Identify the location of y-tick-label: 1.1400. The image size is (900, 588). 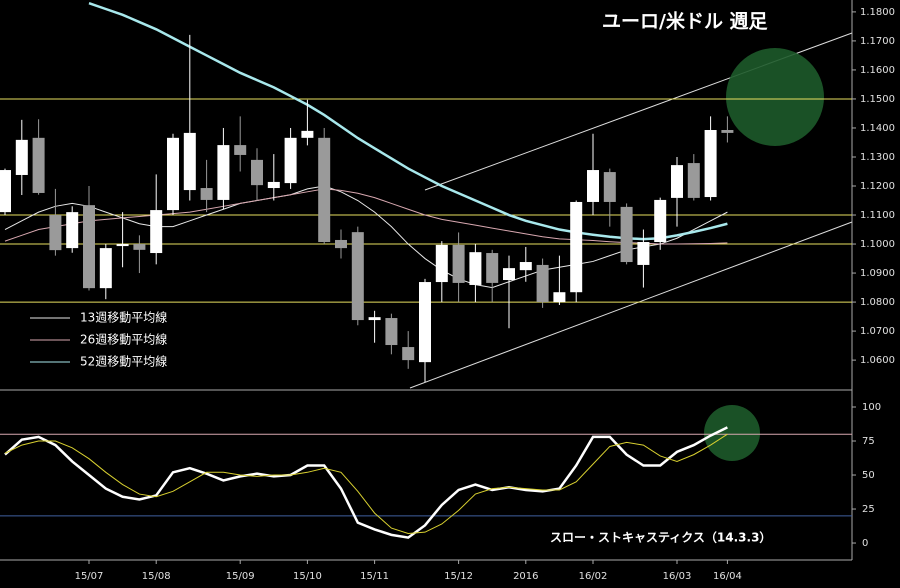
(877, 128).